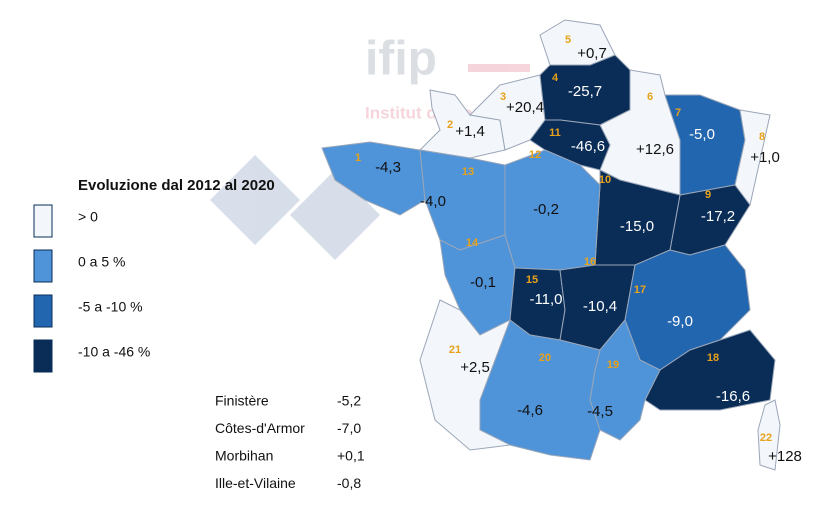  I want to click on region-value: -10,4, so click(600, 306).